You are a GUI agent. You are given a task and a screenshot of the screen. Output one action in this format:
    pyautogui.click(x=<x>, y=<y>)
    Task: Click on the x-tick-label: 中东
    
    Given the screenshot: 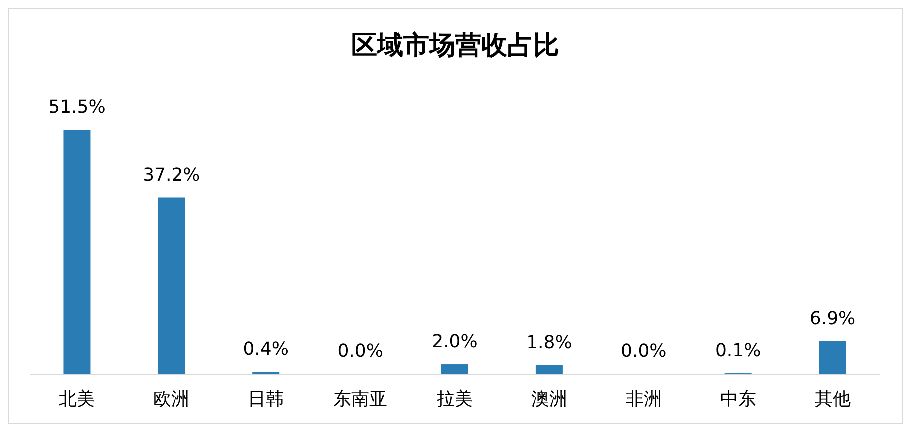 What is the action you would take?
    pyautogui.click(x=738, y=399)
    